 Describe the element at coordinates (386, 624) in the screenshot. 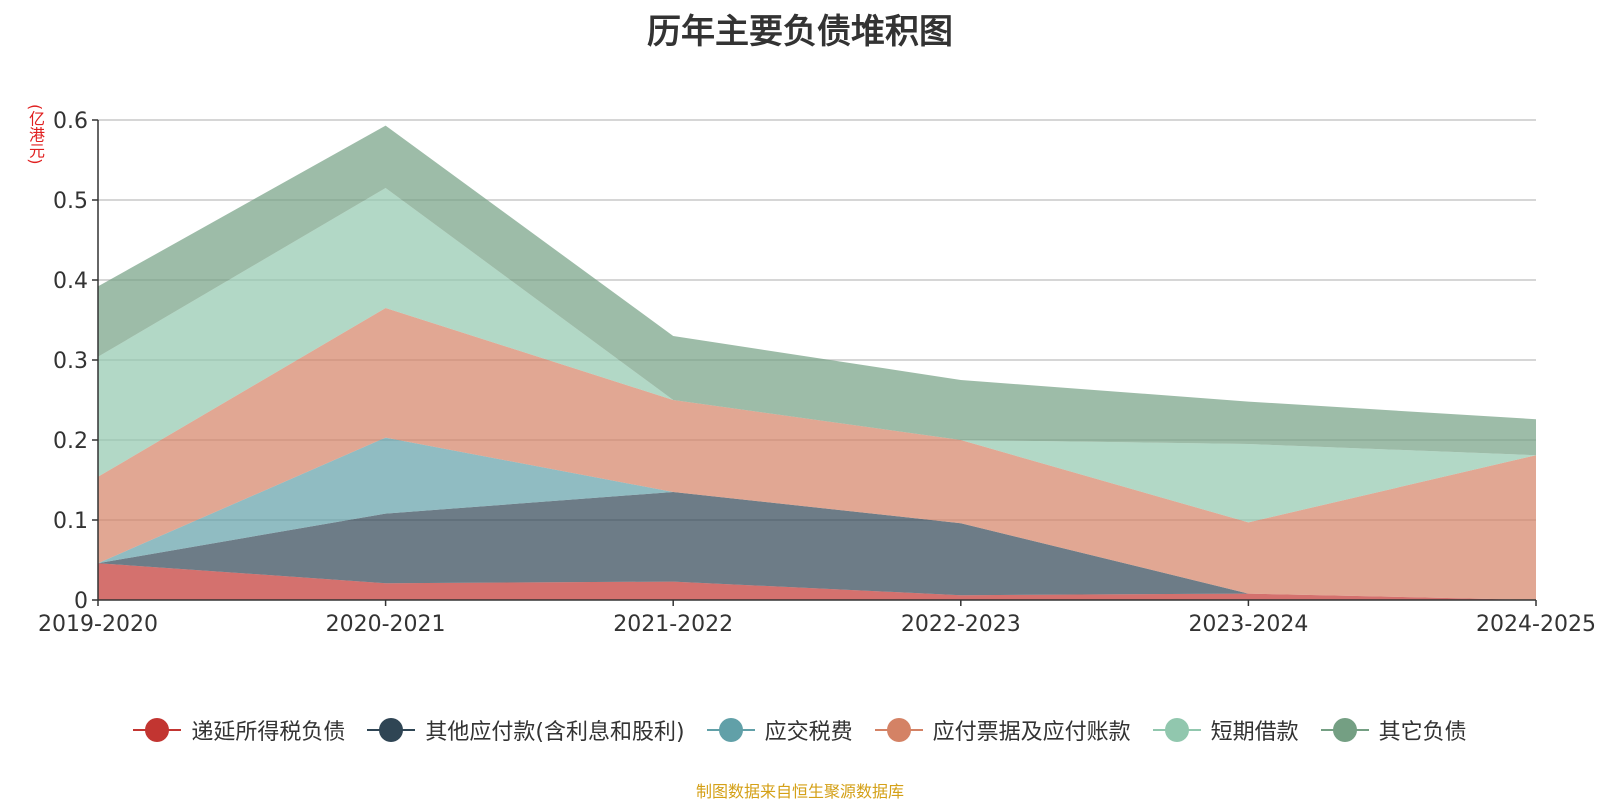

I see `x-tick-label: 2020-2021` at that location.